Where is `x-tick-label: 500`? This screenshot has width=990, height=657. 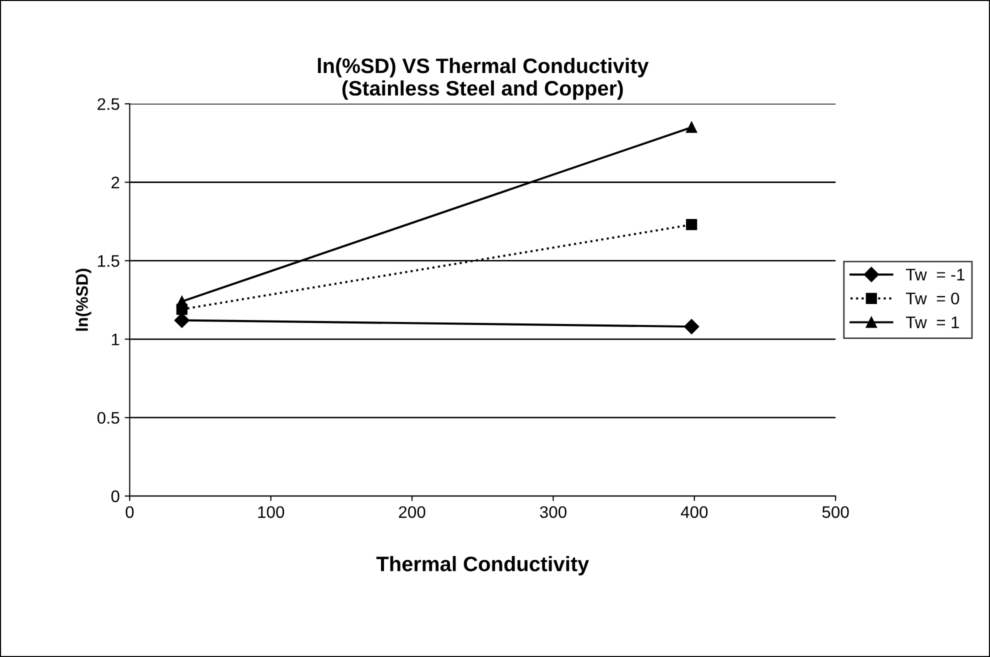 x-tick-label: 500 is located at coordinates (835, 512).